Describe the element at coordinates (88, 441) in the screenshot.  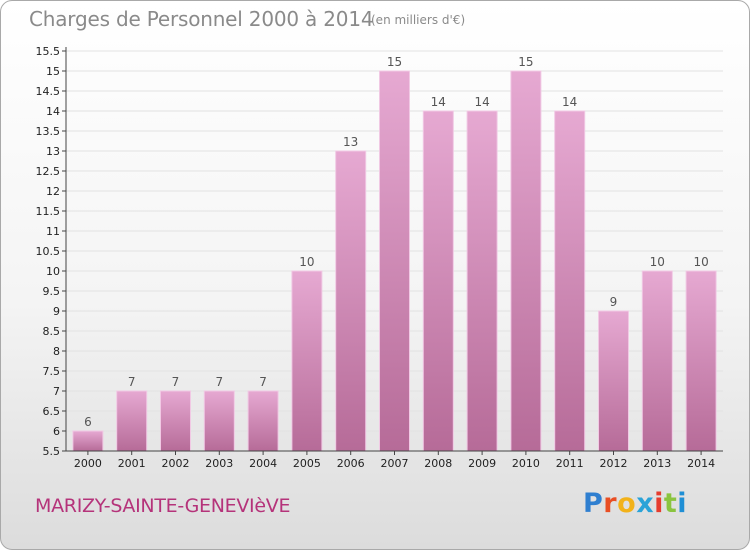
I see `bar-2000` at that location.